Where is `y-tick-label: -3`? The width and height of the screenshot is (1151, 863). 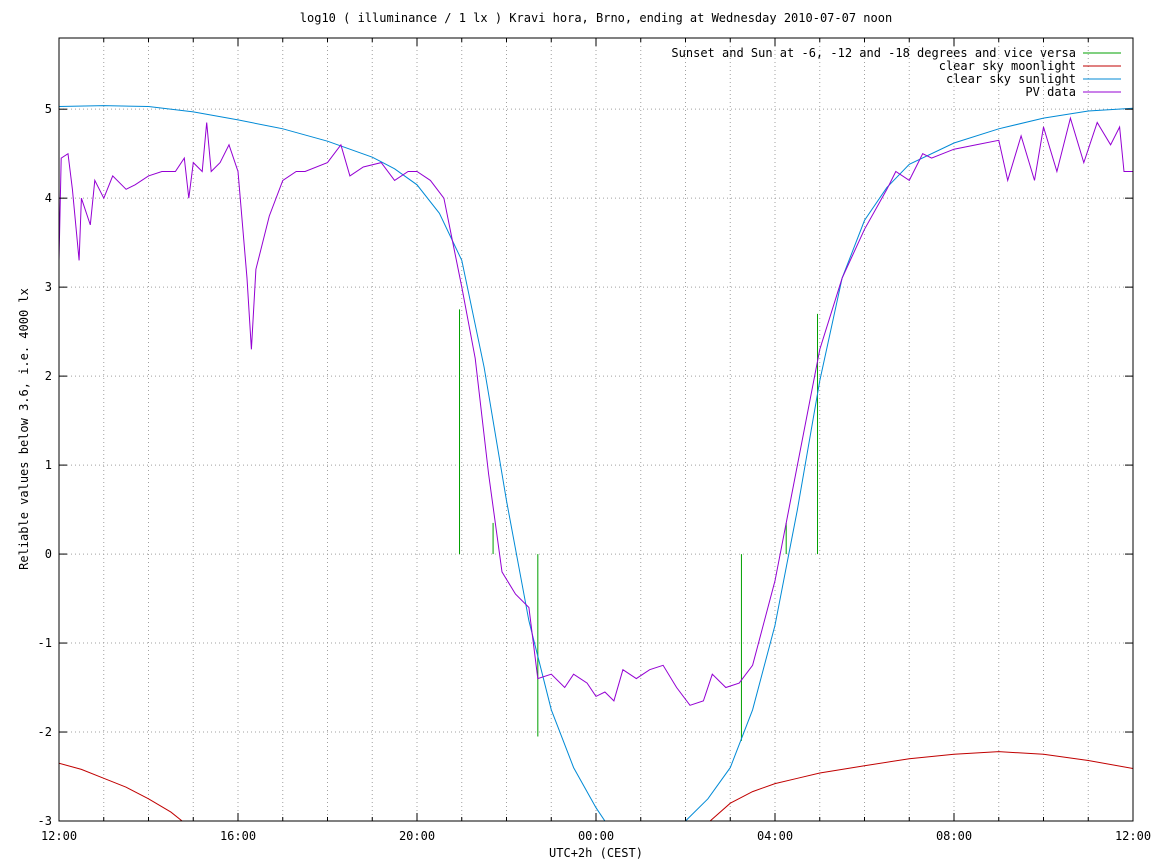 y-tick-label: -3 is located at coordinates (45, 821).